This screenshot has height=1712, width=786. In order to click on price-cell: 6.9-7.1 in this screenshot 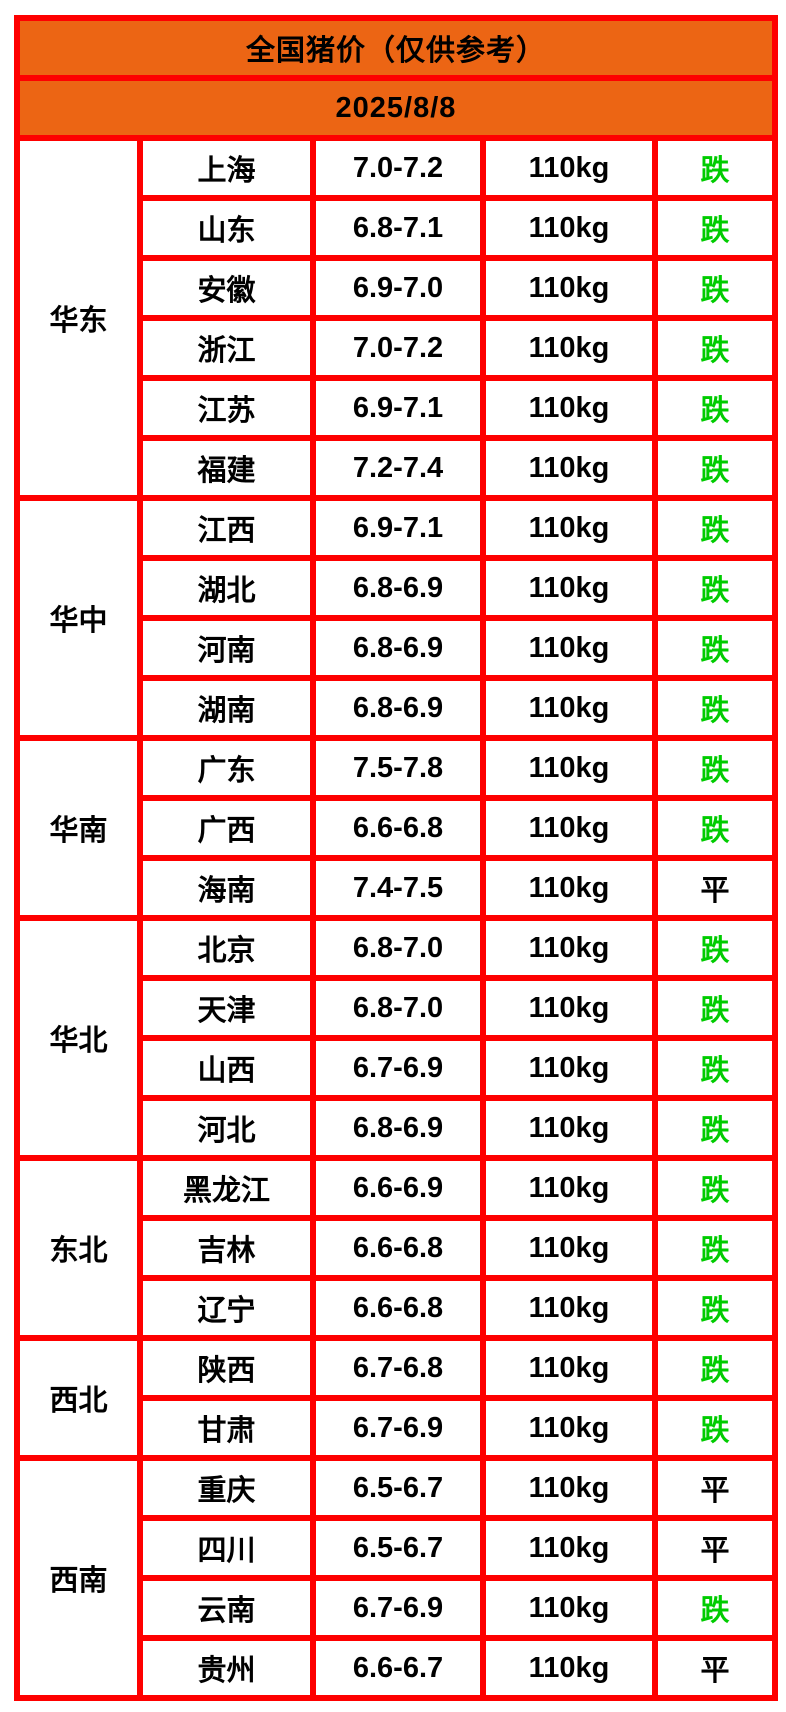, I will do `click(398, 408)`.